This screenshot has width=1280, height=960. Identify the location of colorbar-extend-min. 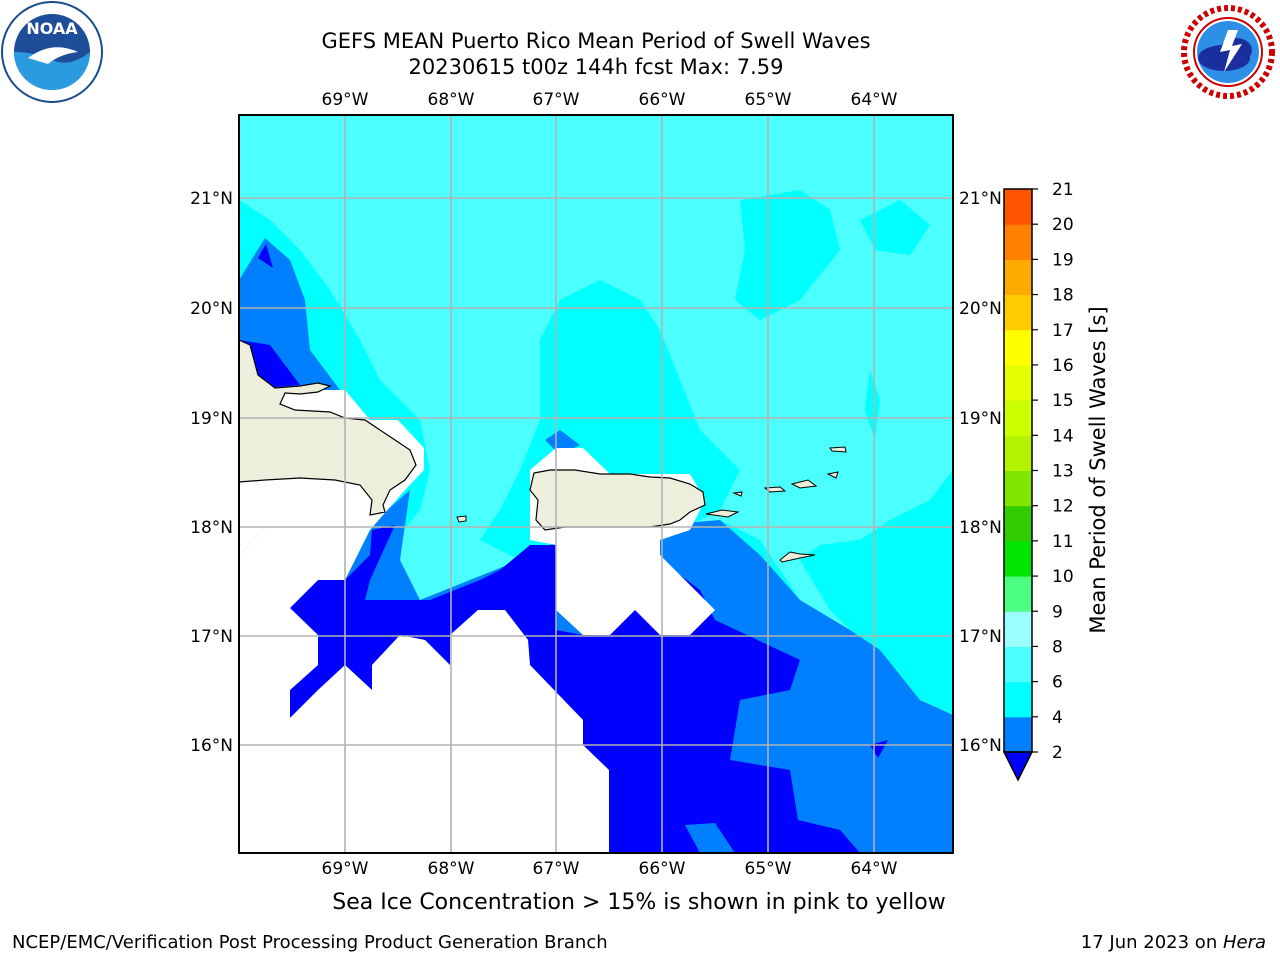
(1018, 766).